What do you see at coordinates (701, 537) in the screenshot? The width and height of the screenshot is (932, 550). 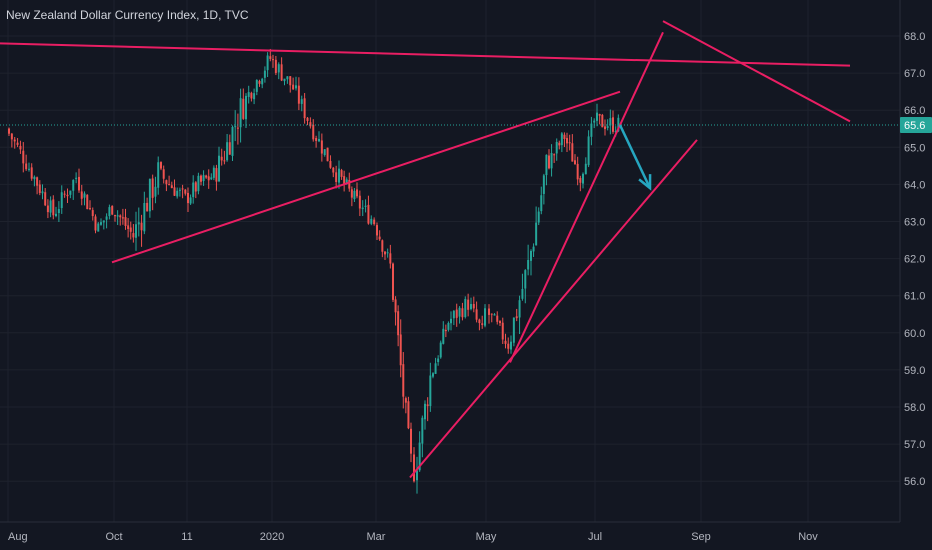 I see `time-tick-label: Sep` at bounding box center [701, 537].